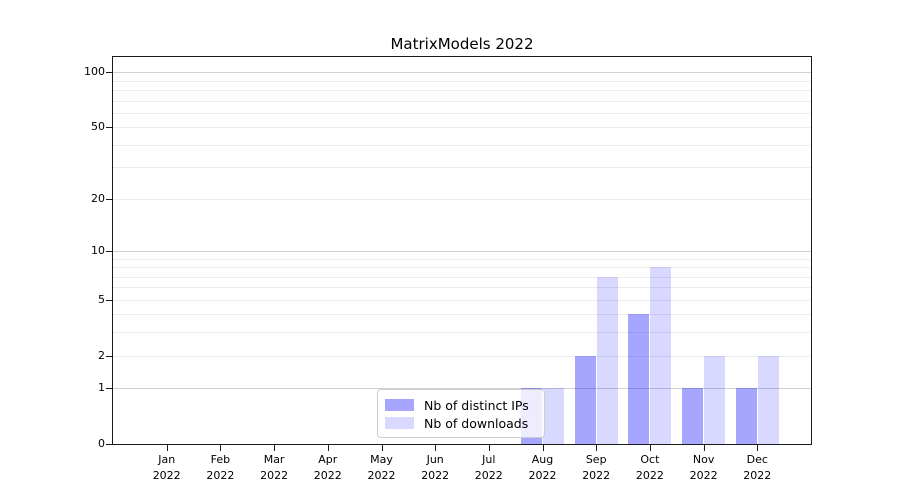  I want to click on x-tick-month: Dec, so click(757, 459).